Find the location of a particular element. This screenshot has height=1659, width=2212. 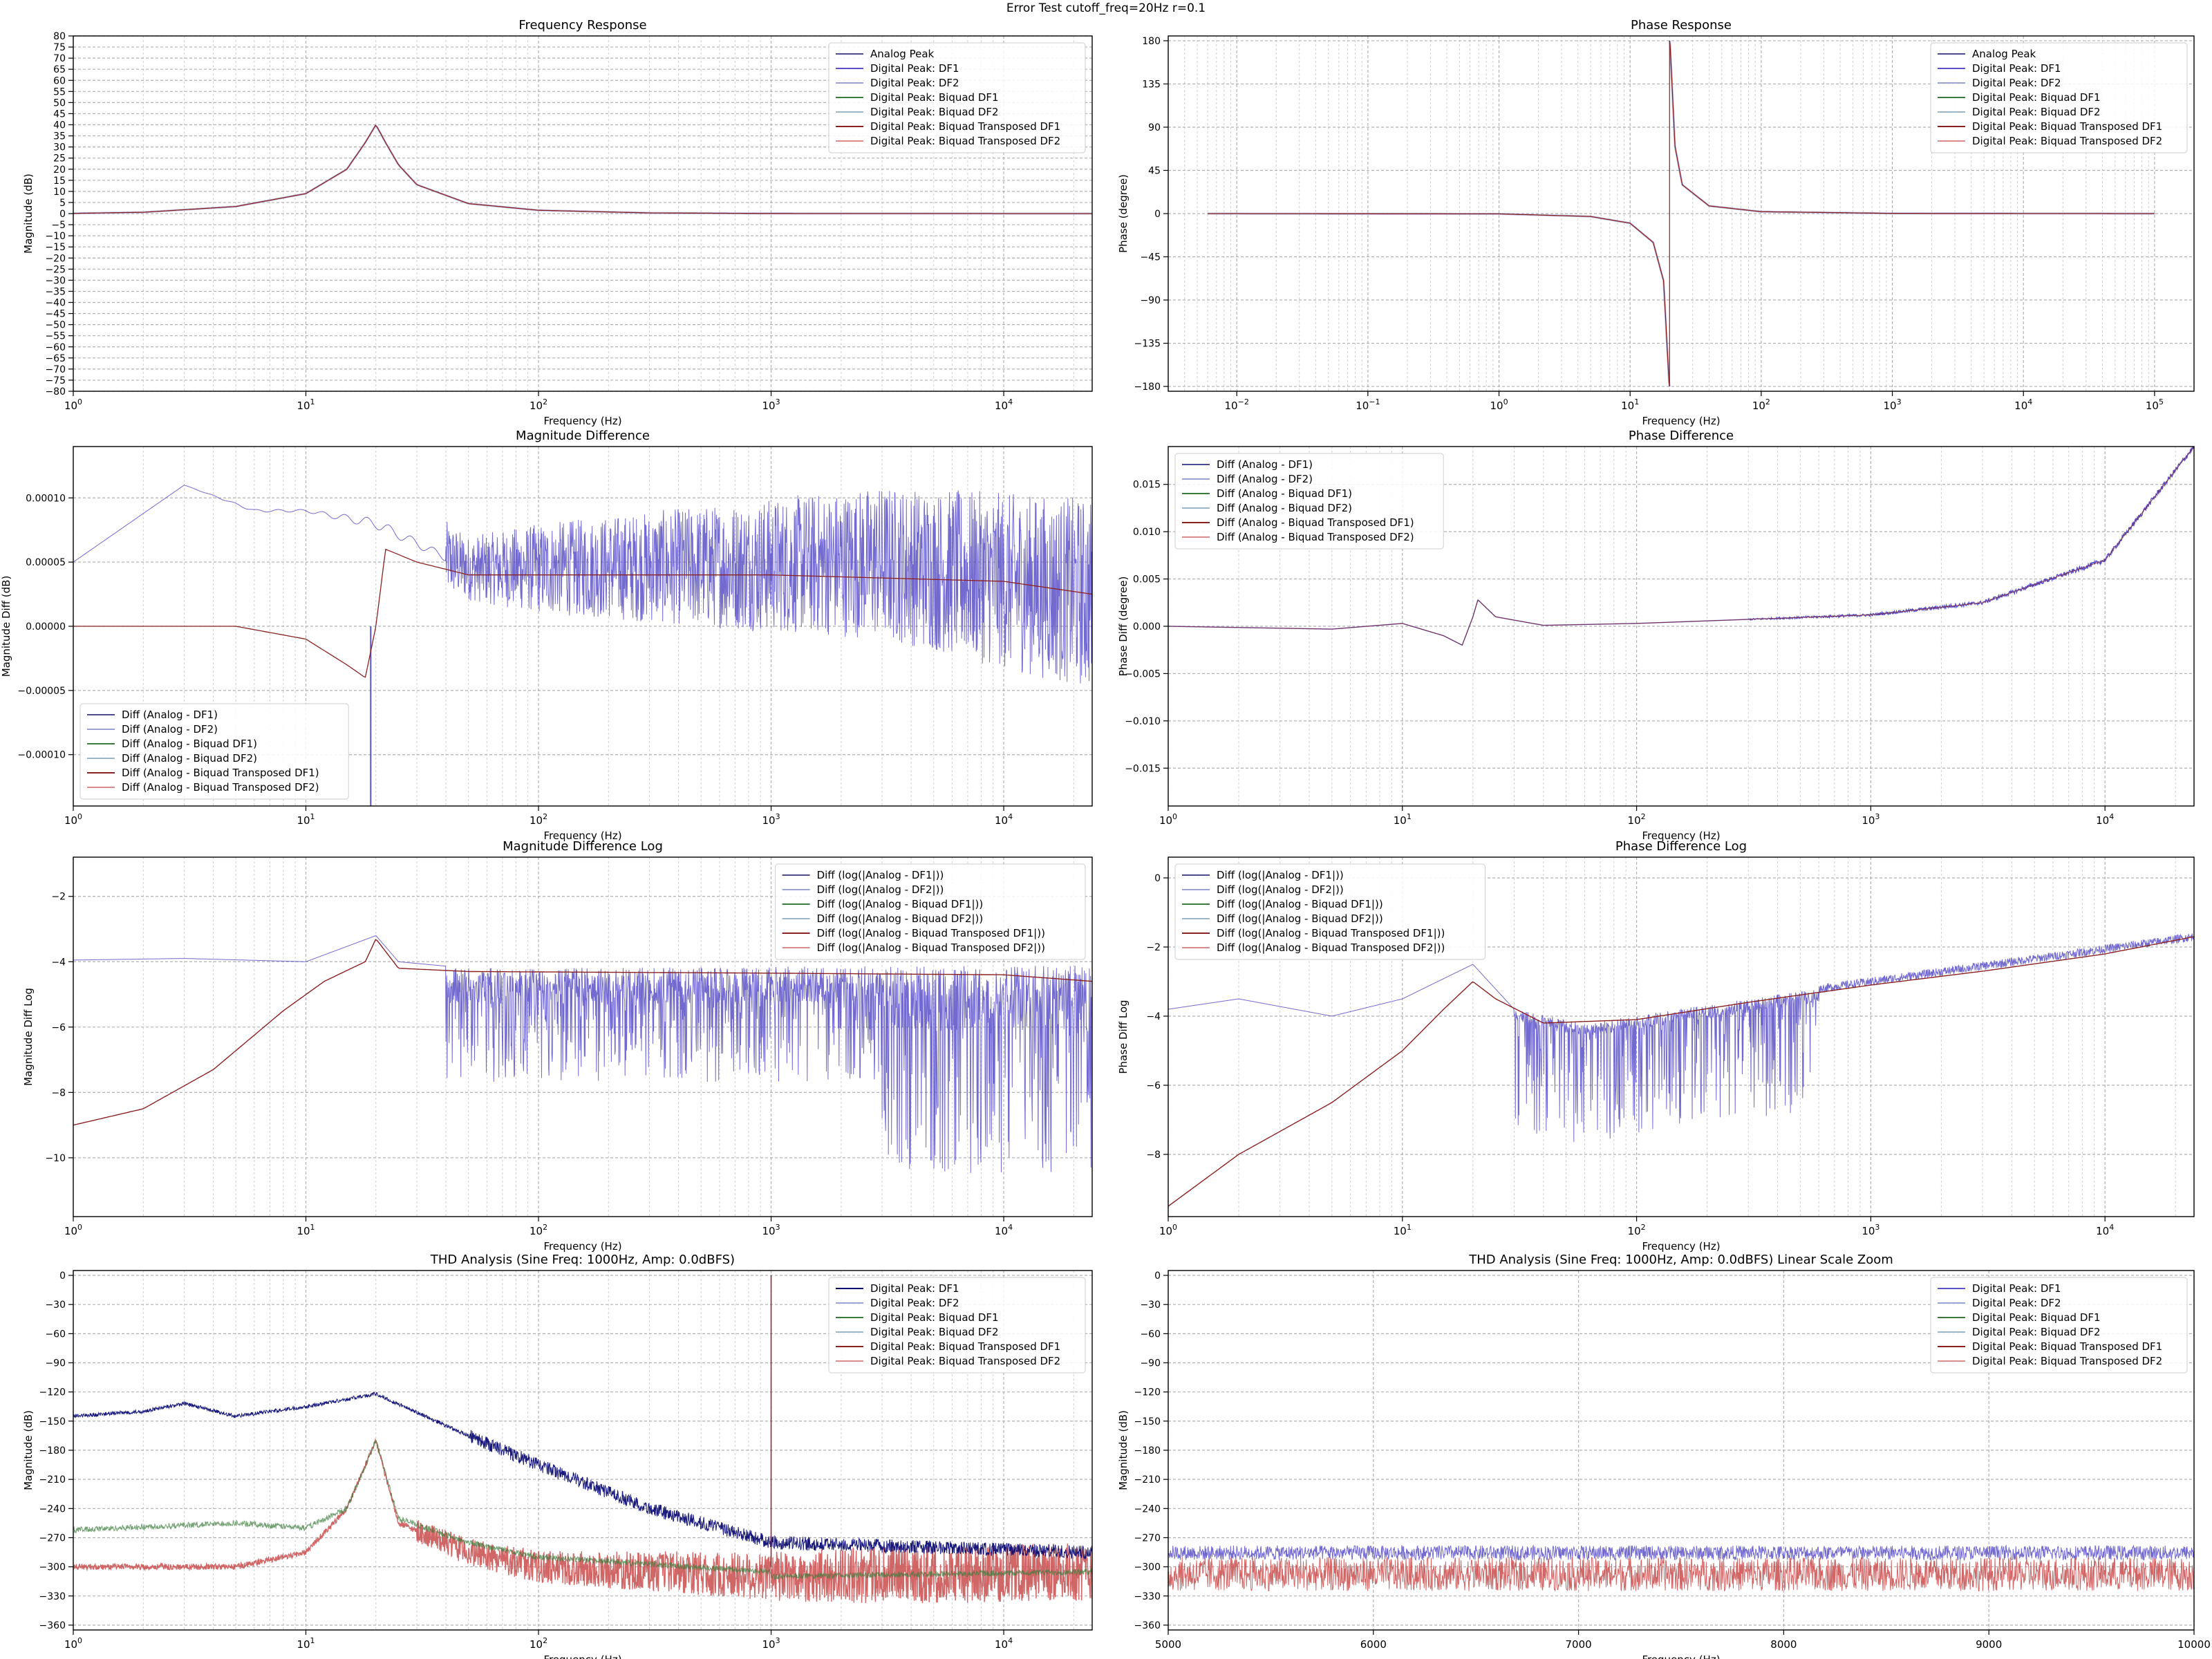

y-axis-label: Magnitude Diff Log is located at coordinates (29, 1037).